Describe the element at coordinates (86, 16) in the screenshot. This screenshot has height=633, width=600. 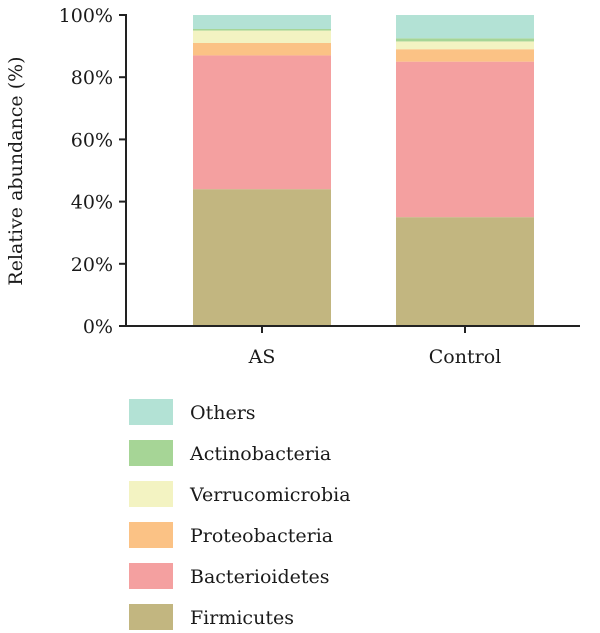
I see `y-tick-label: 100%` at that location.